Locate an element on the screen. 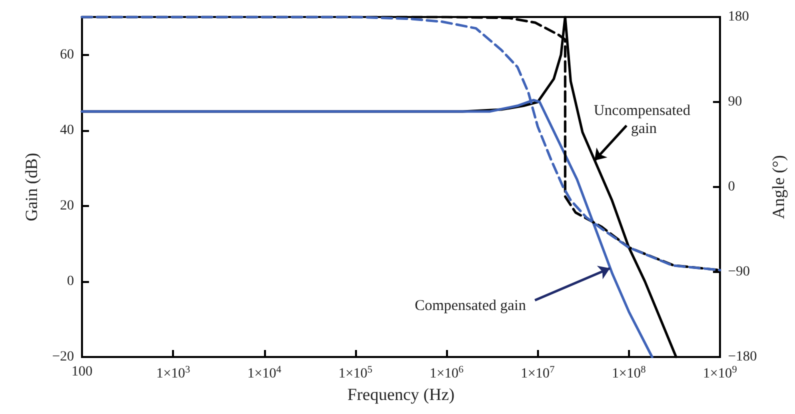  x-axis-title: Frequency (Hz) is located at coordinates (401, 394).